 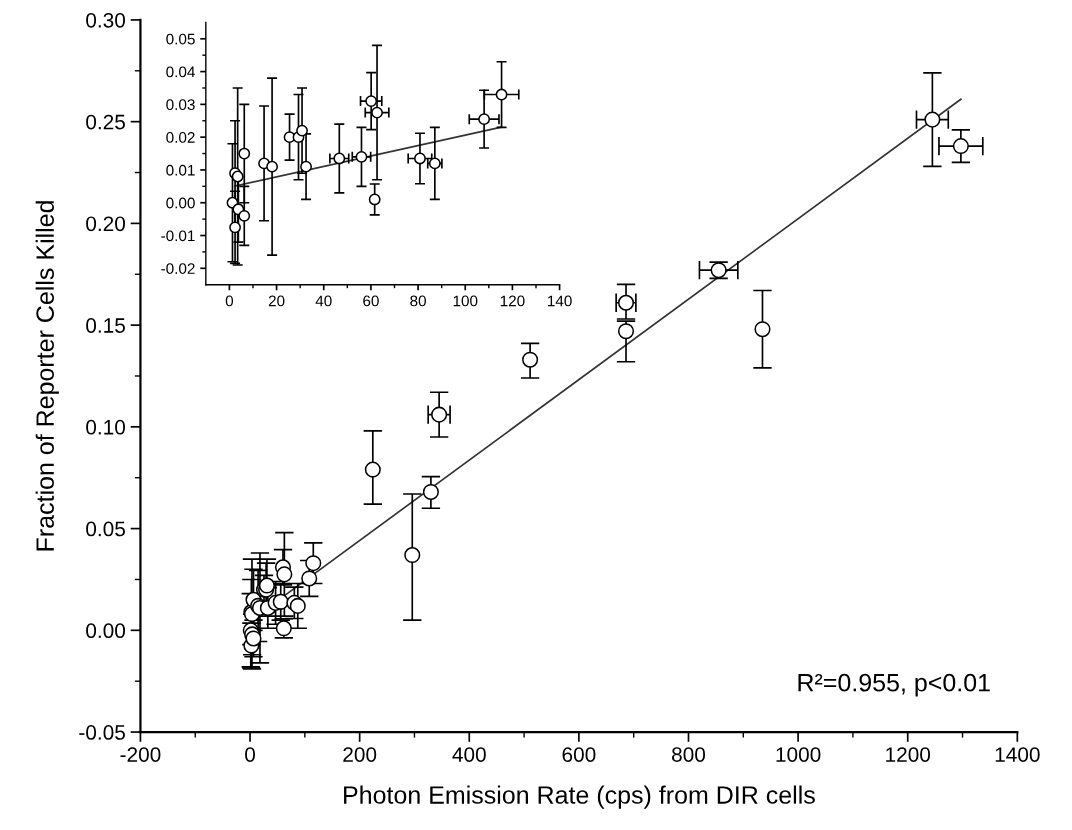 What do you see at coordinates (47, 376) in the screenshot?
I see `y-axis-title: Fraction of Reporter Cells Killed` at bounding box center [47, 376].